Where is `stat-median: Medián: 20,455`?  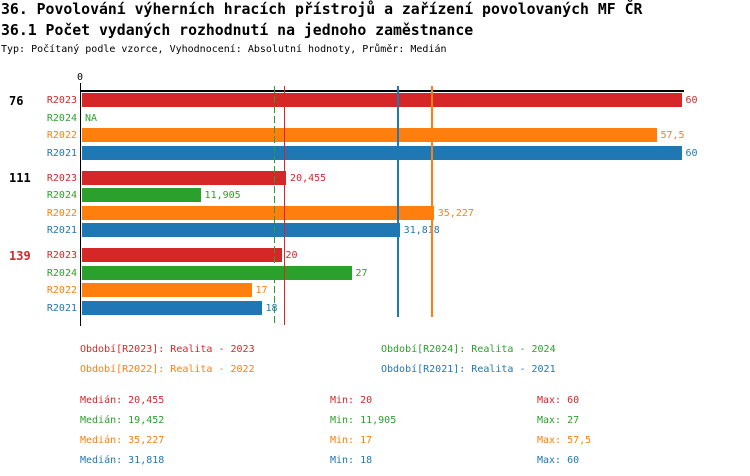 stat-median: Medián: 20,455 is located at coordinates (122, 400).